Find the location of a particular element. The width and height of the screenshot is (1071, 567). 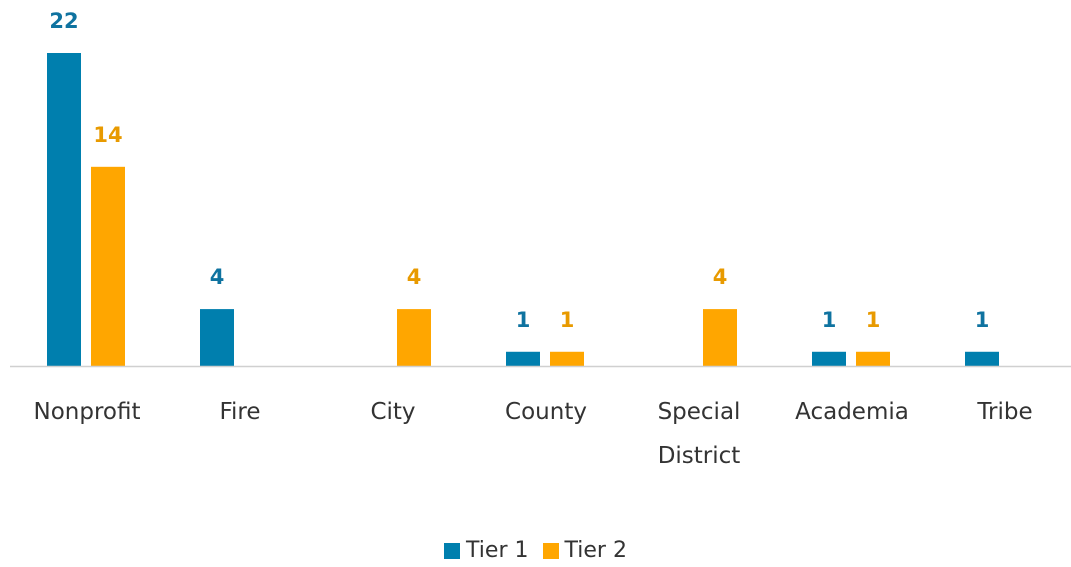

legend-label: Tier 1 is located at coordinates (497, 550).